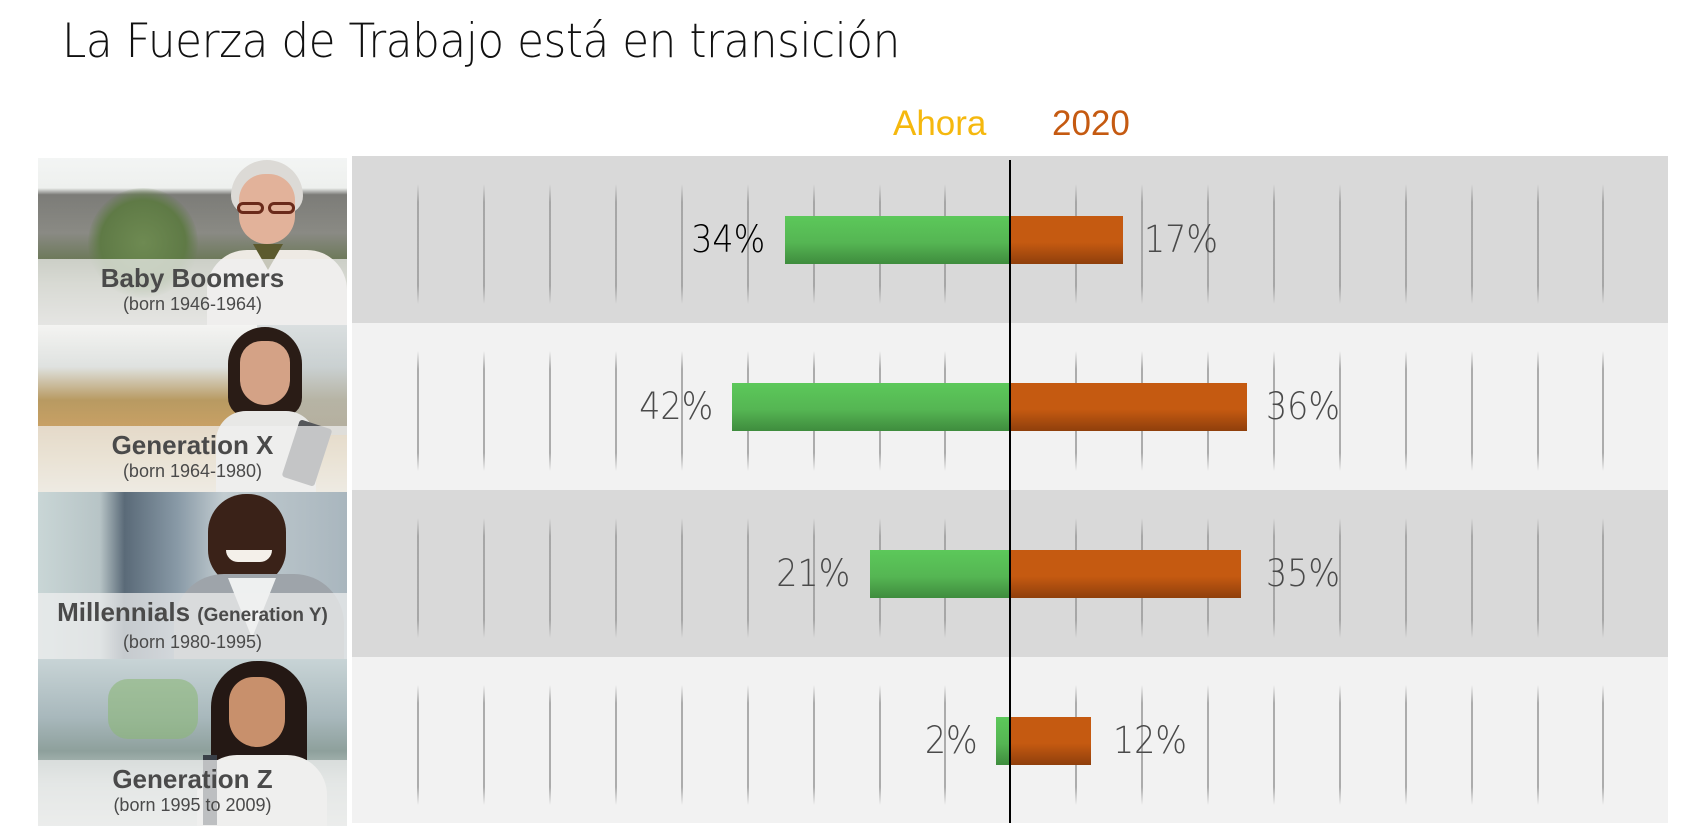 The image size is (1691, 830). What do you see at coordinates (812, 573) in the screenshot?
I see `value-ahora: 21%` at bounding box center [812, 573].